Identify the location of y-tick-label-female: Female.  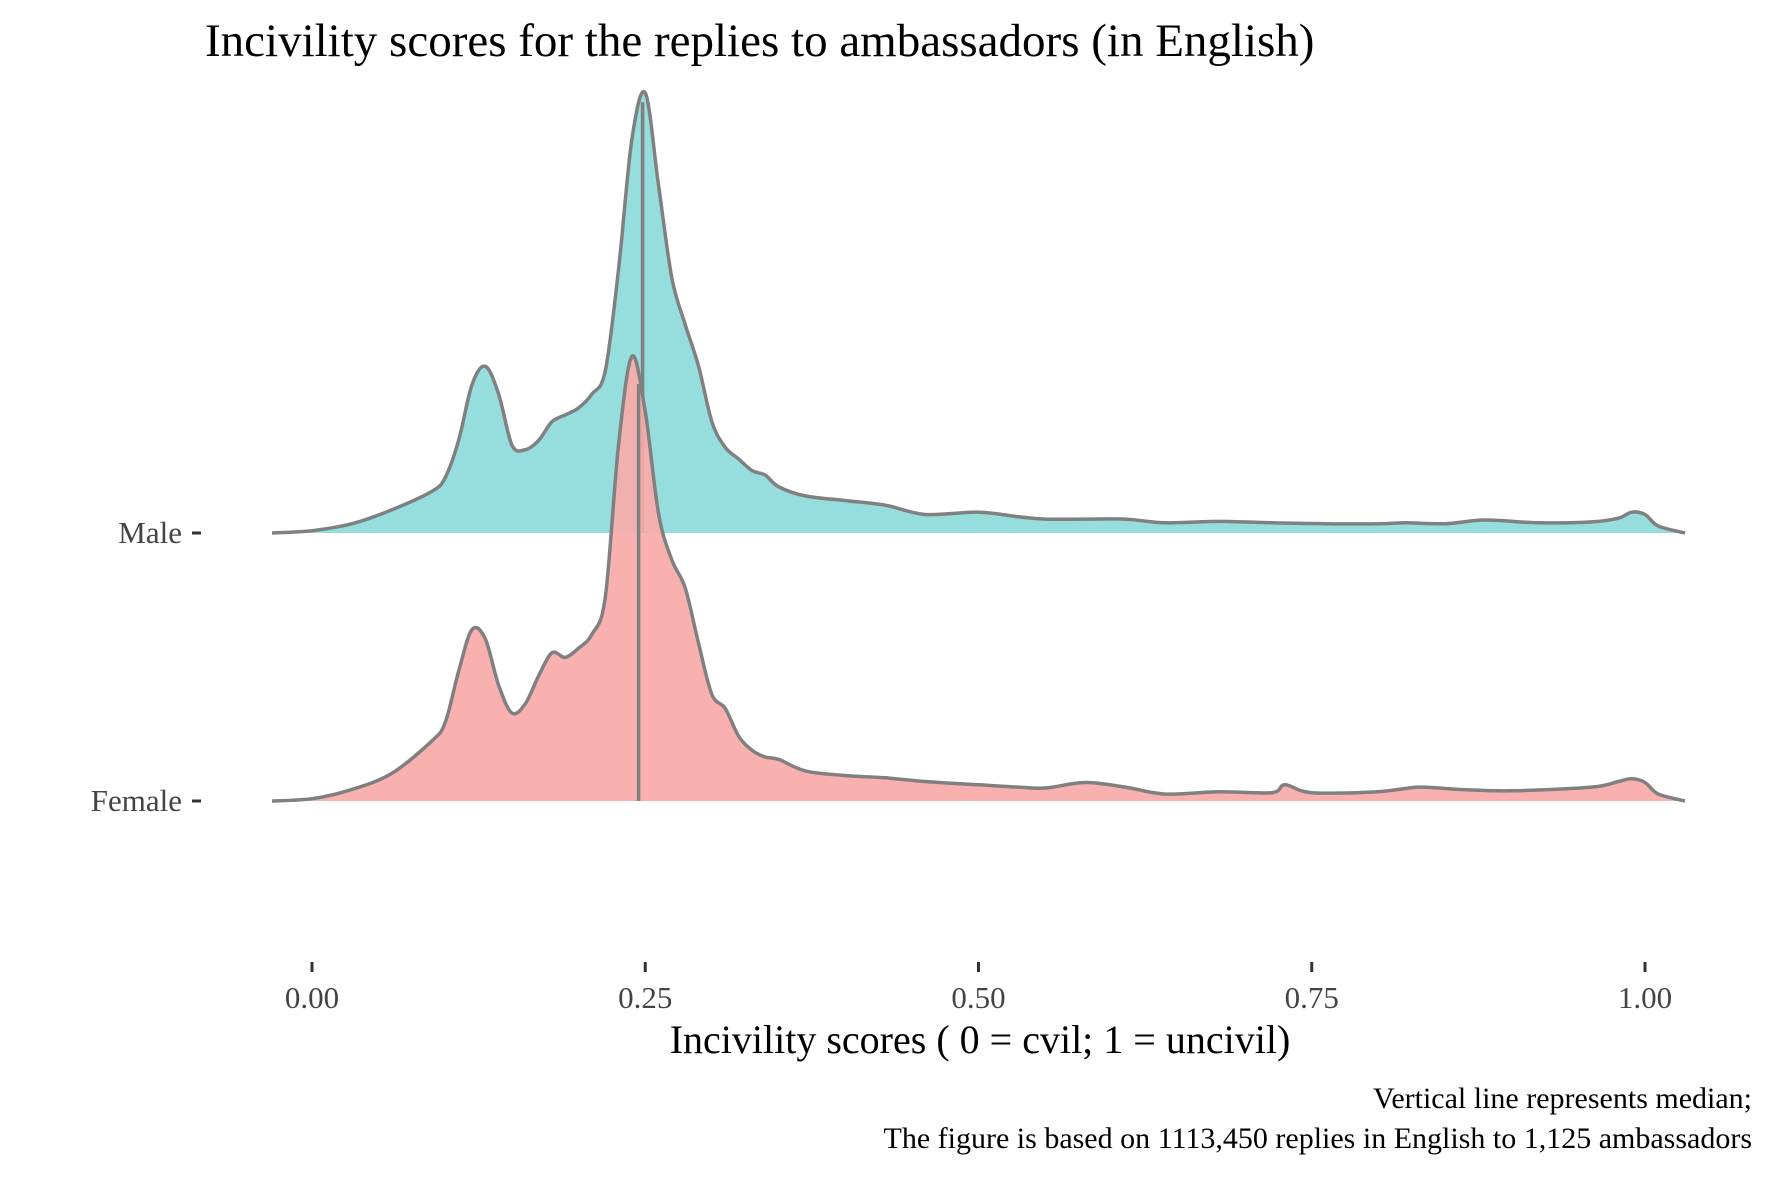
(136, 800).